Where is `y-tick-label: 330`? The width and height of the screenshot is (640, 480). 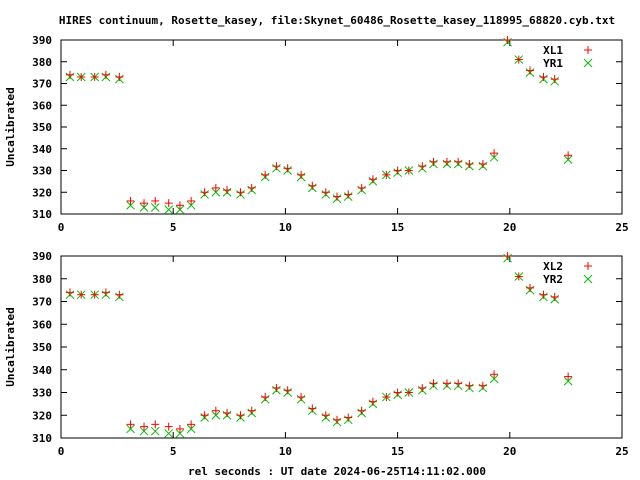 y-tick-label: 330 is located at coordinates (42, 171).